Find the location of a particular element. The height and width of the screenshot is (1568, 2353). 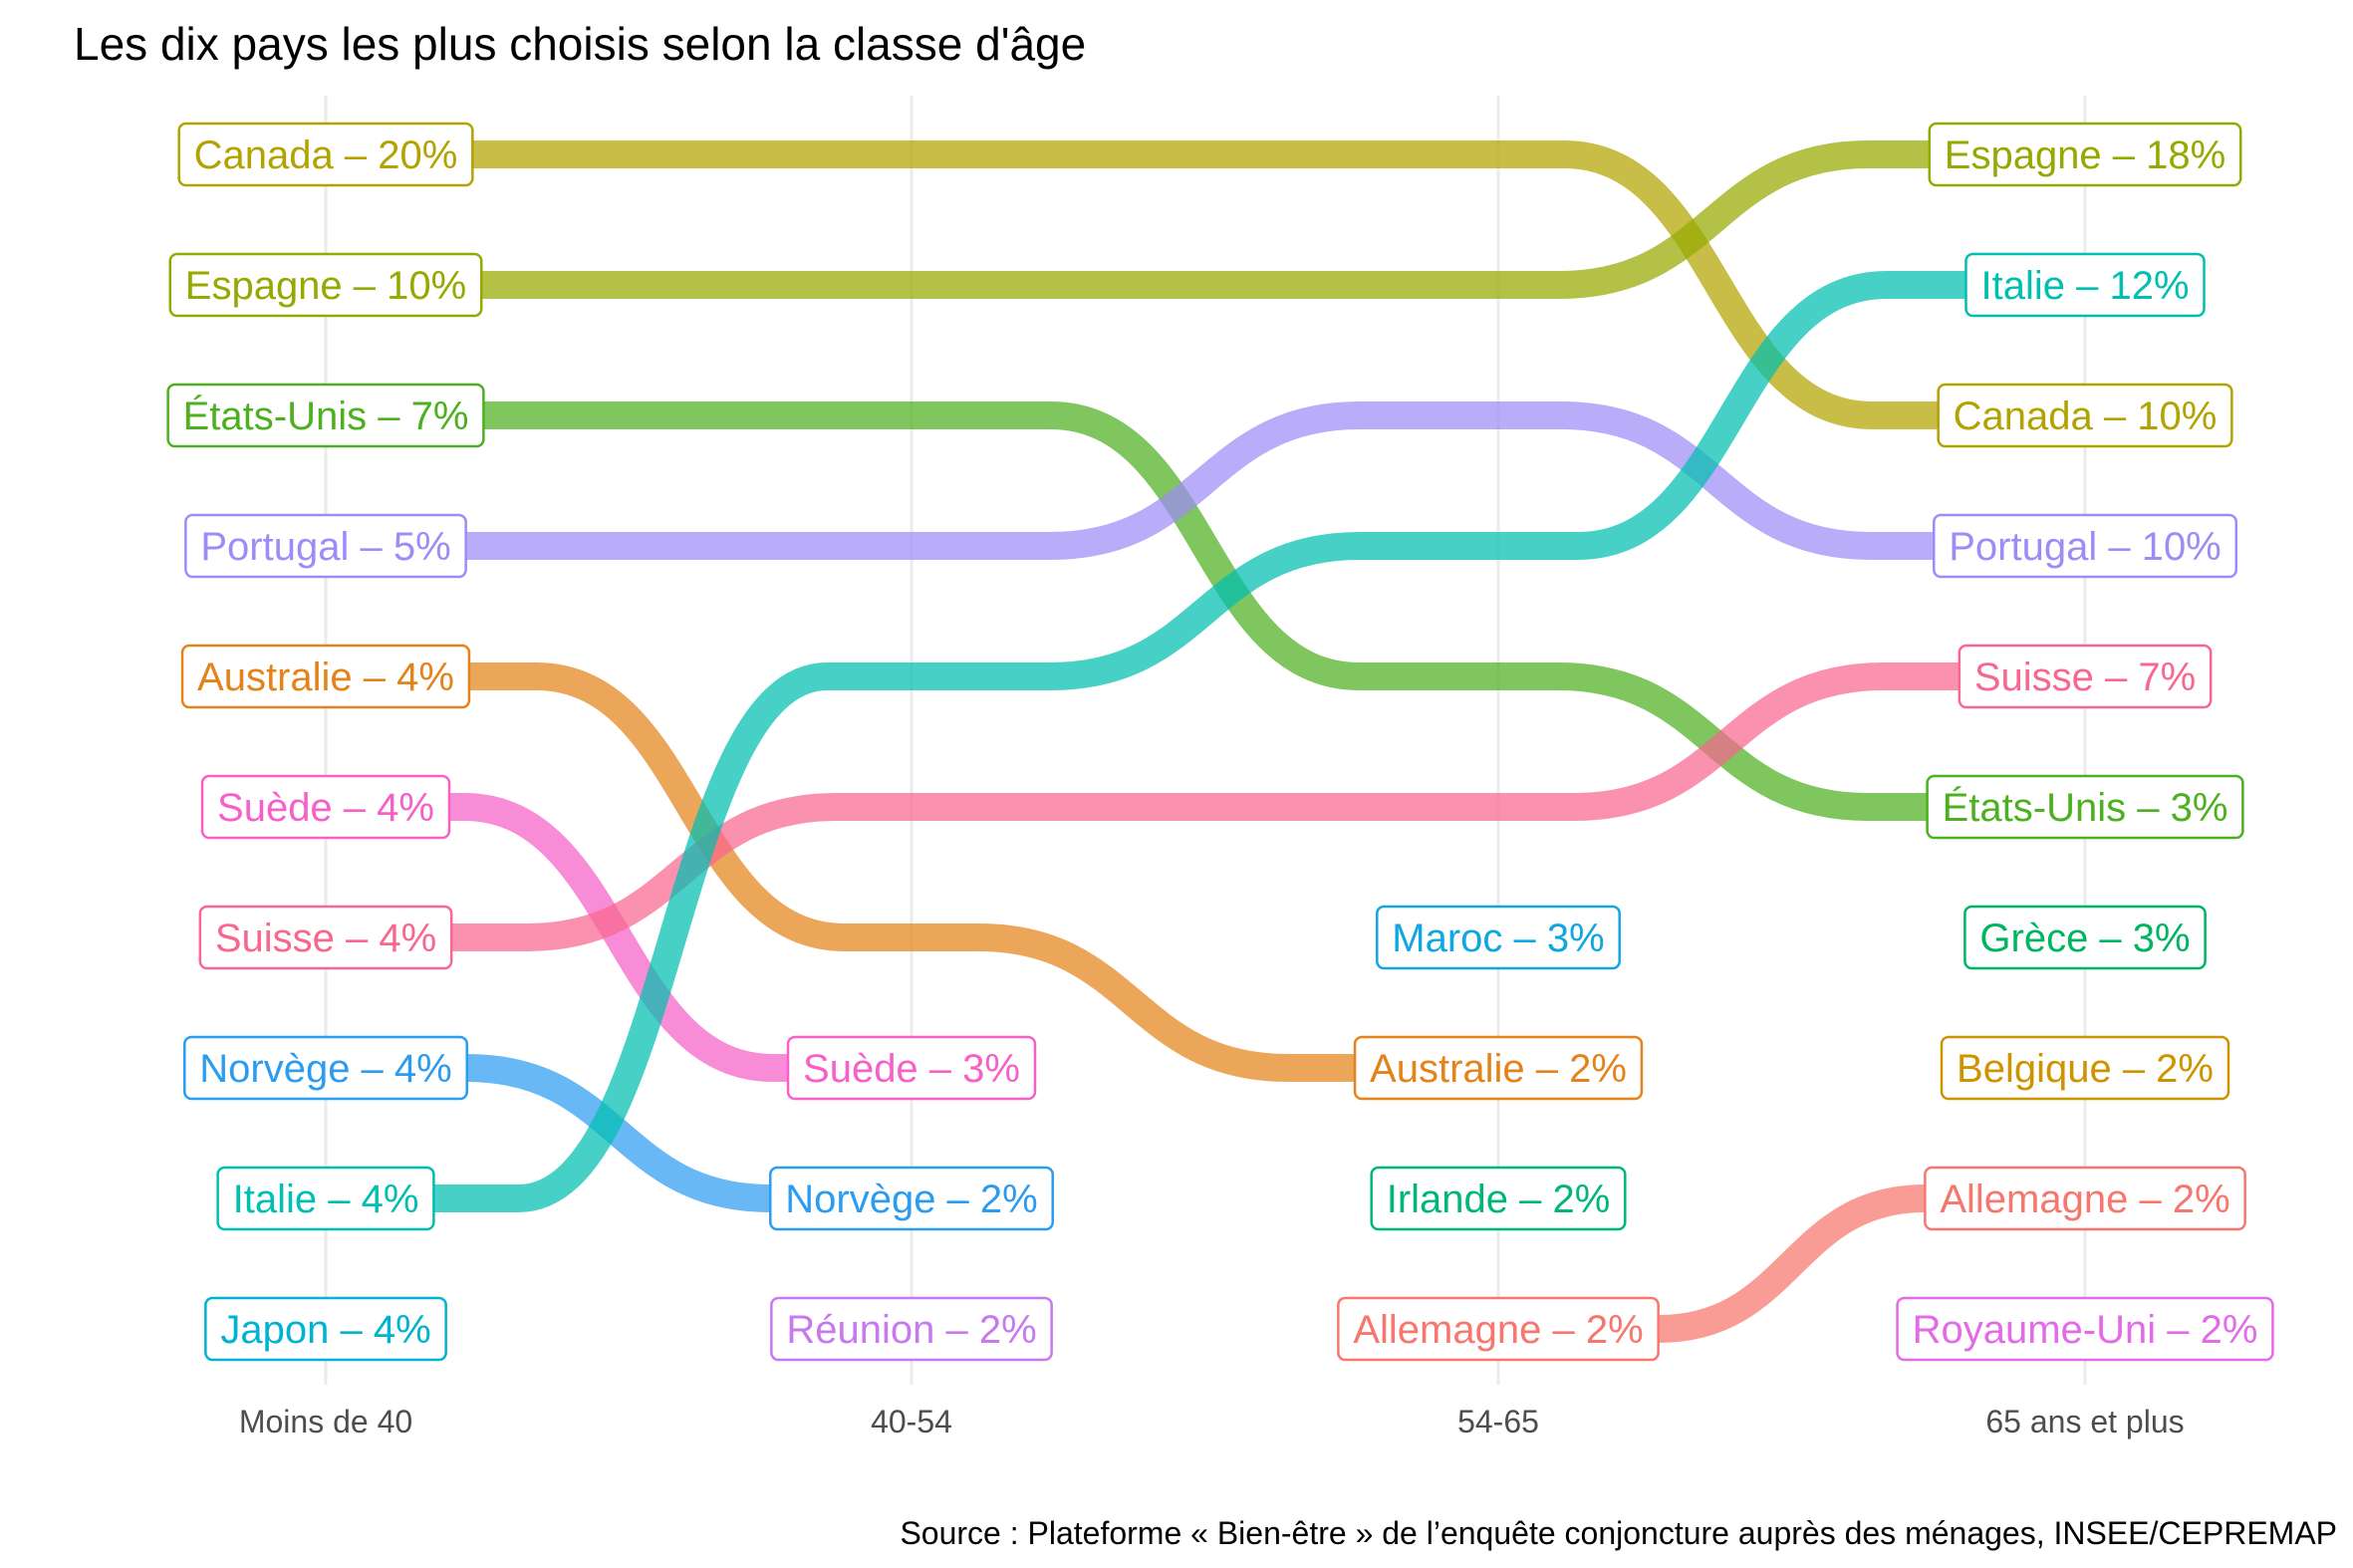

node-label: Belgique – 2% is located at coordinates (2085, 1069).